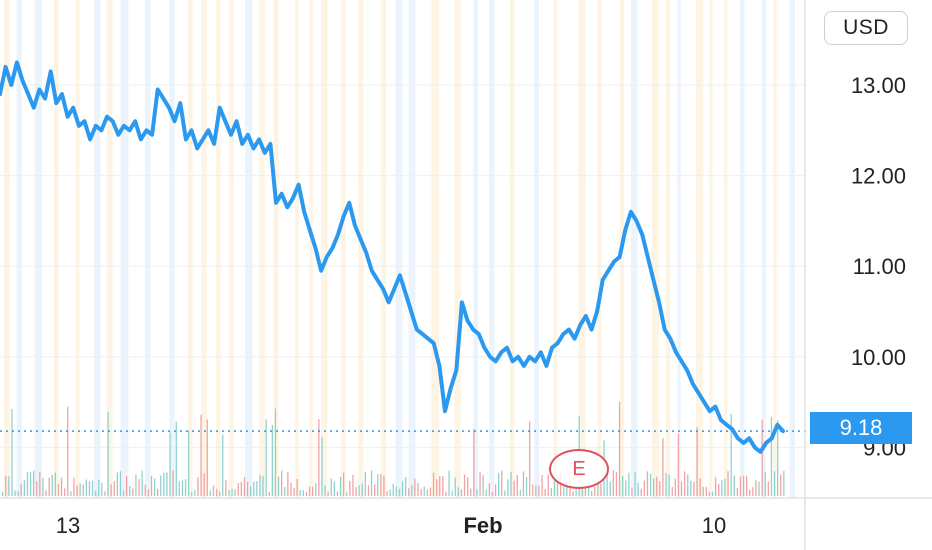 Image resolution: width=932 pixels, height=550 pixels. What do you see at coordinates (579, 469) in the screenshot?
I see `earnings-marker: E` at bounding box center [579, 469].